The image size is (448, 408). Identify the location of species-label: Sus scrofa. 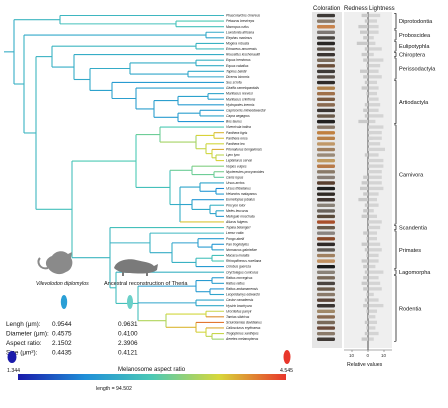
(234, 83).